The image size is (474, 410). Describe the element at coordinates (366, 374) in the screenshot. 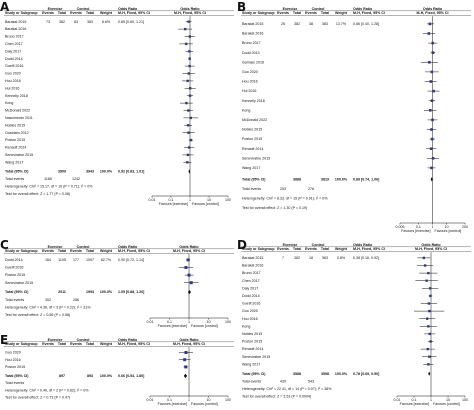

I see `total-ci-text: 0.78 [0.69, 0.90]` at that location.